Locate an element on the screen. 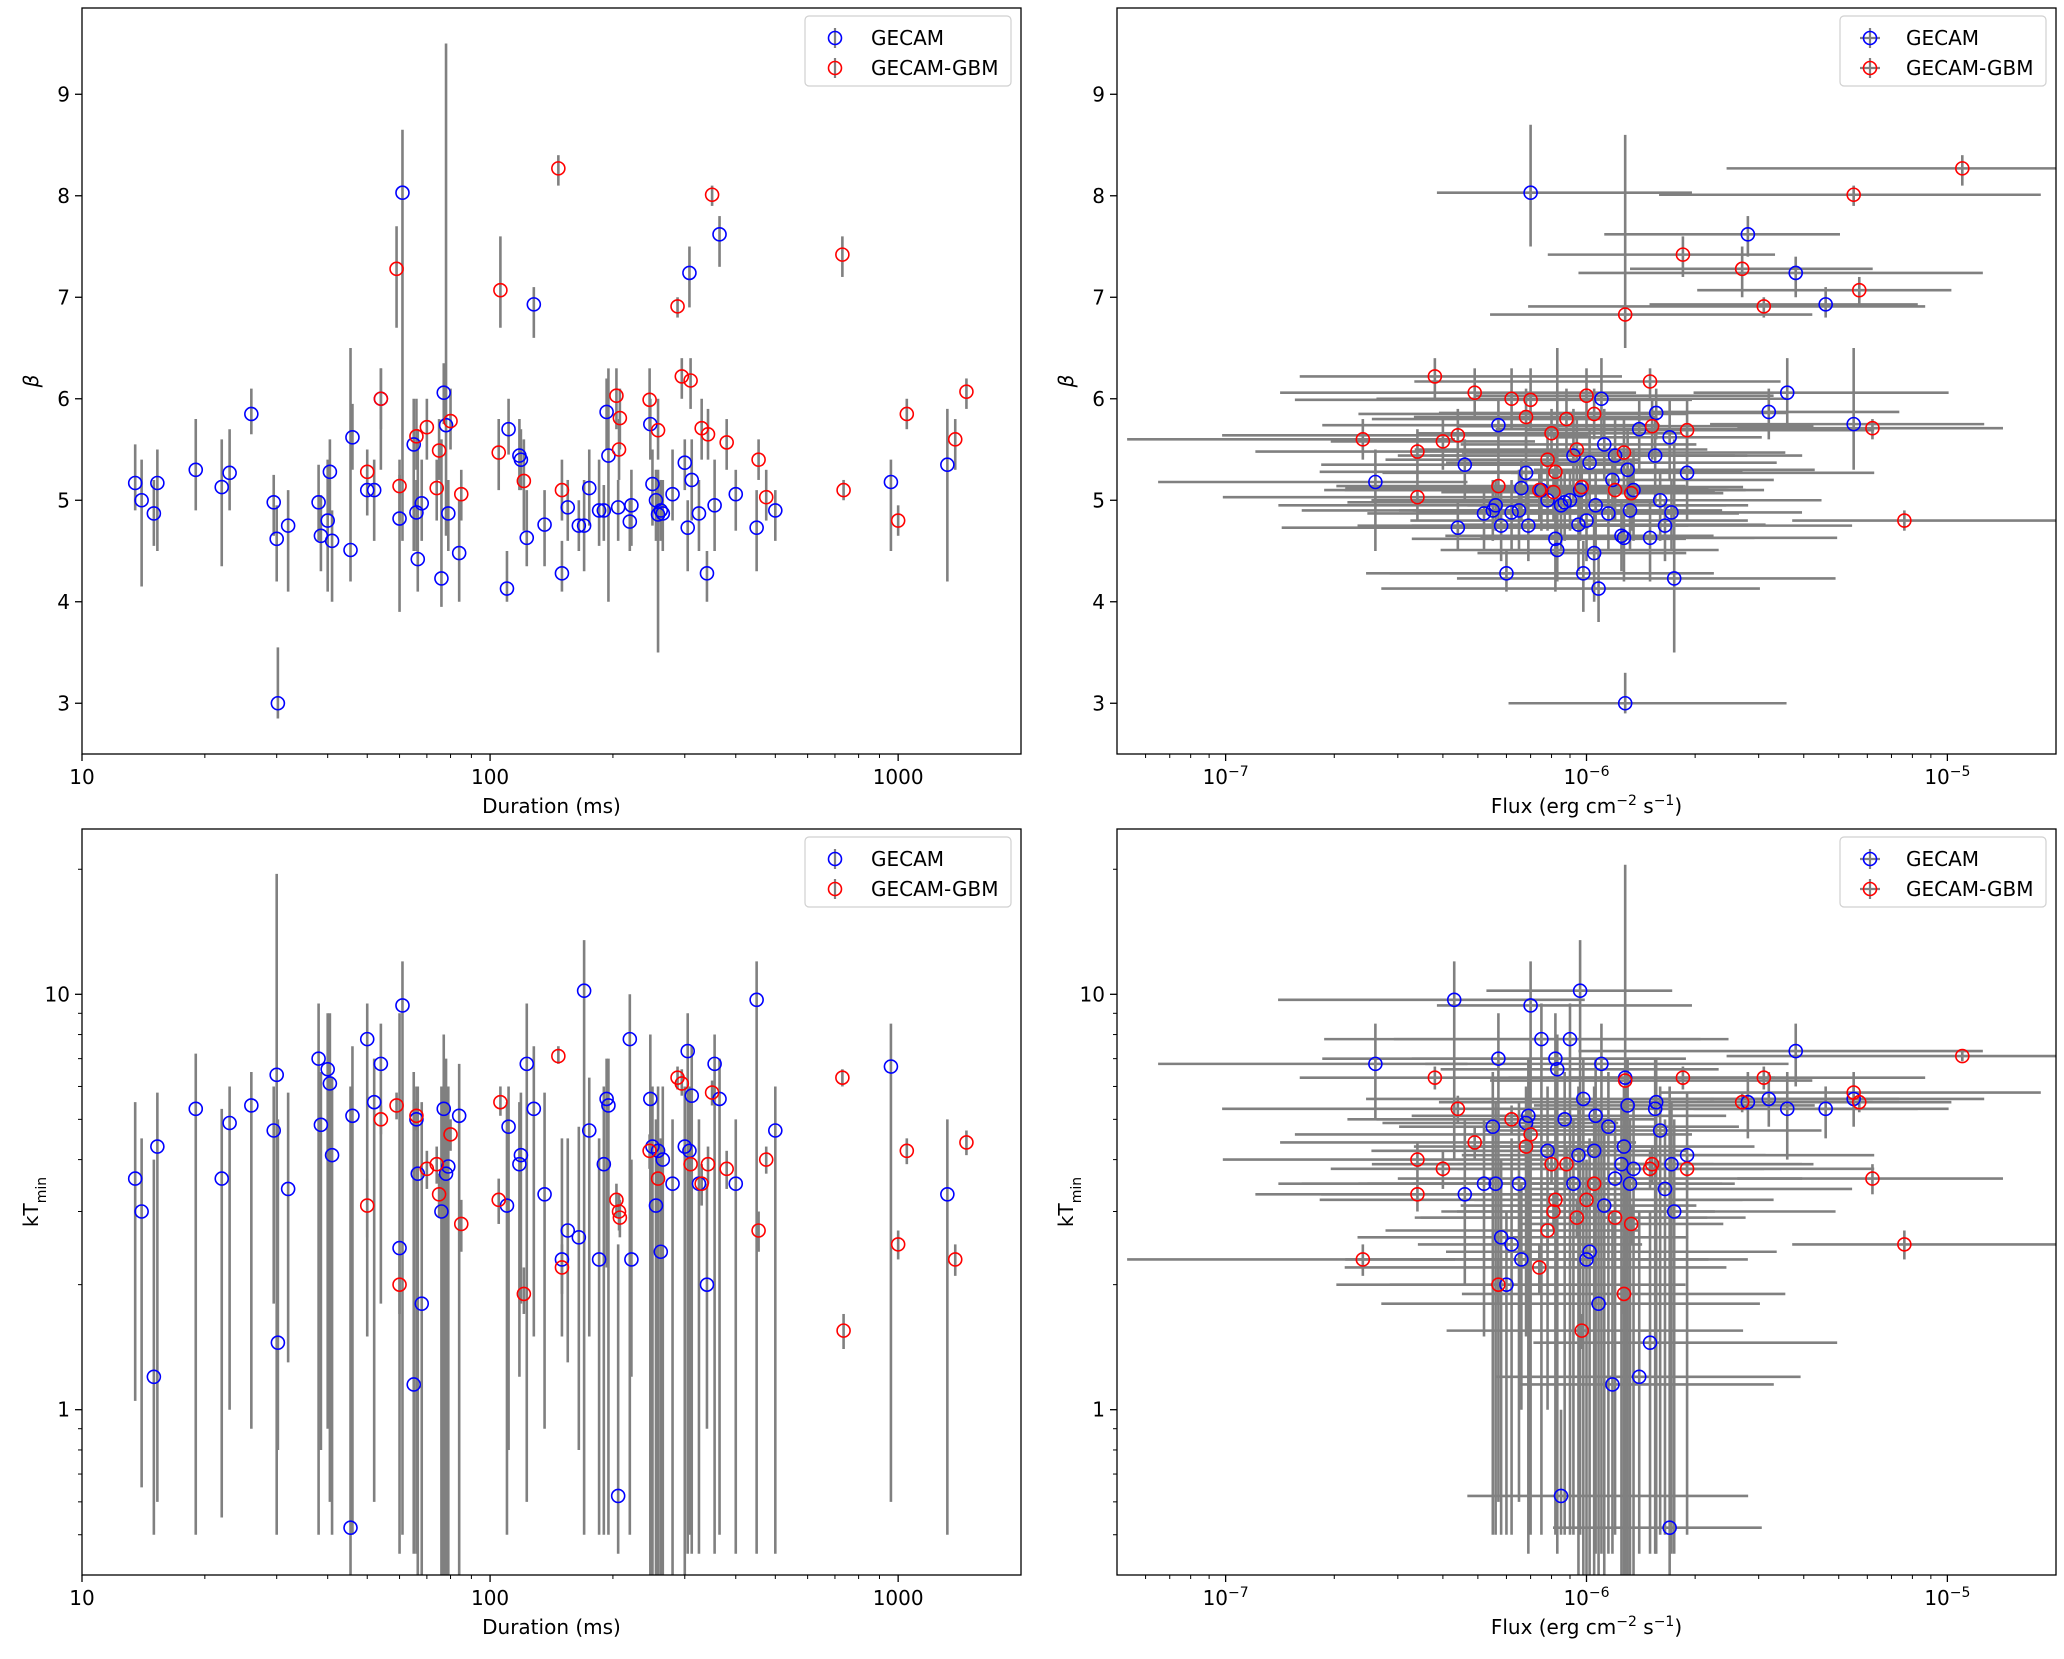 This screenshot has width=2064, height=1659. y-axis-label: β is located at coordinates (1066, 381).